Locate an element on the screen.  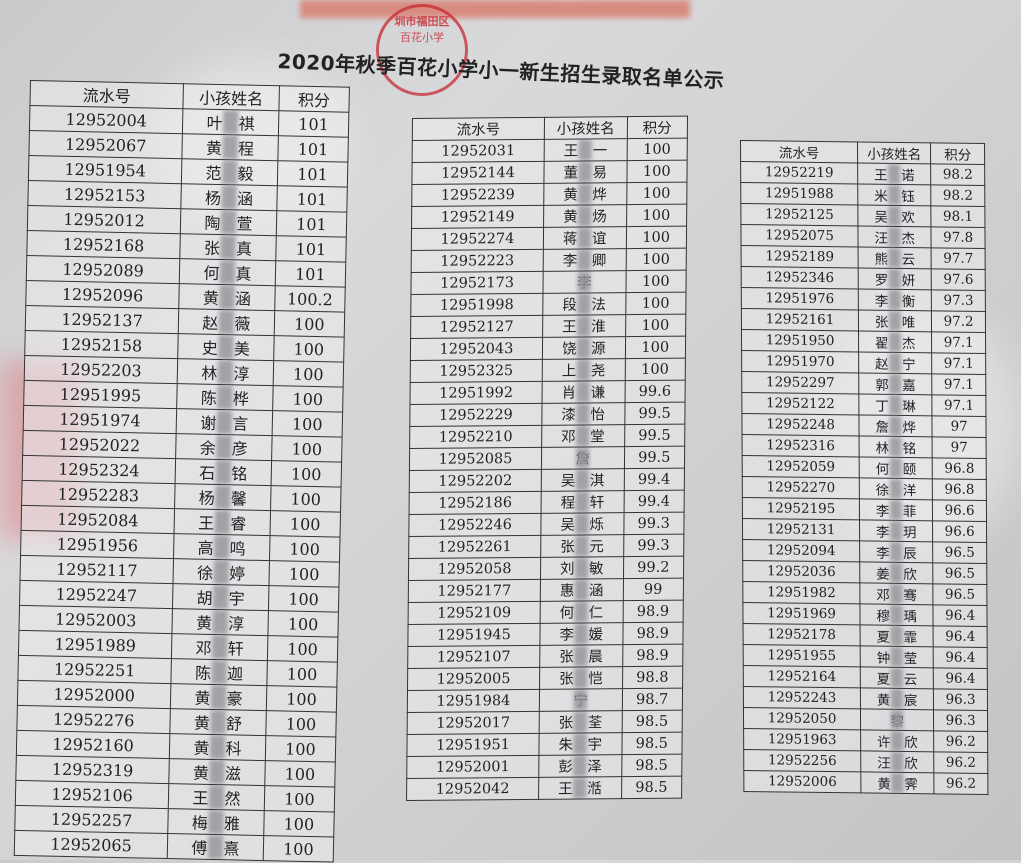
child-name-cell: 张 恺 is located at coordinates (581, 678).